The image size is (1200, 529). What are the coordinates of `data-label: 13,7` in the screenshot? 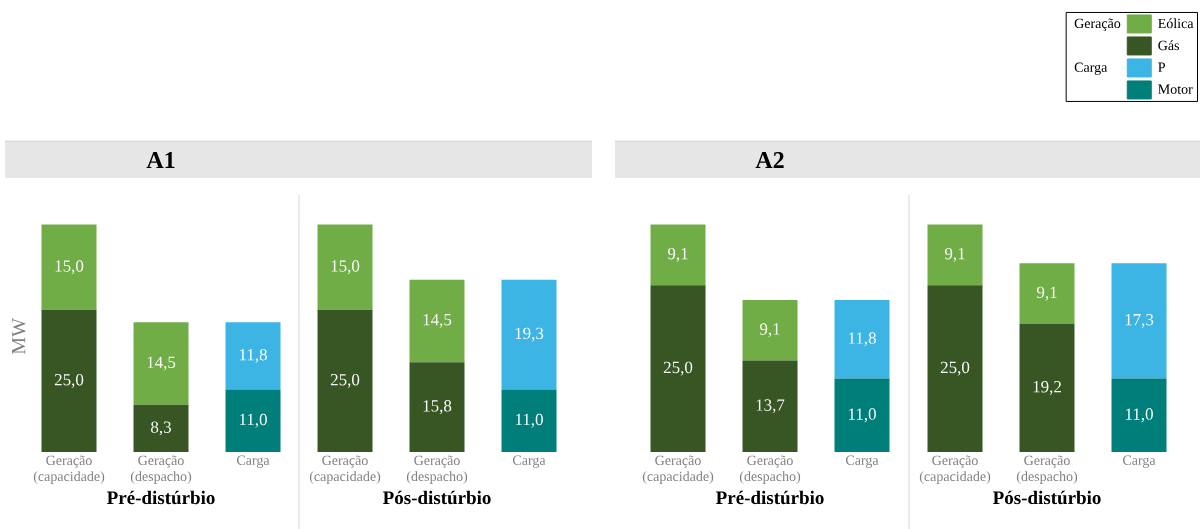 It's located at (770, 406).